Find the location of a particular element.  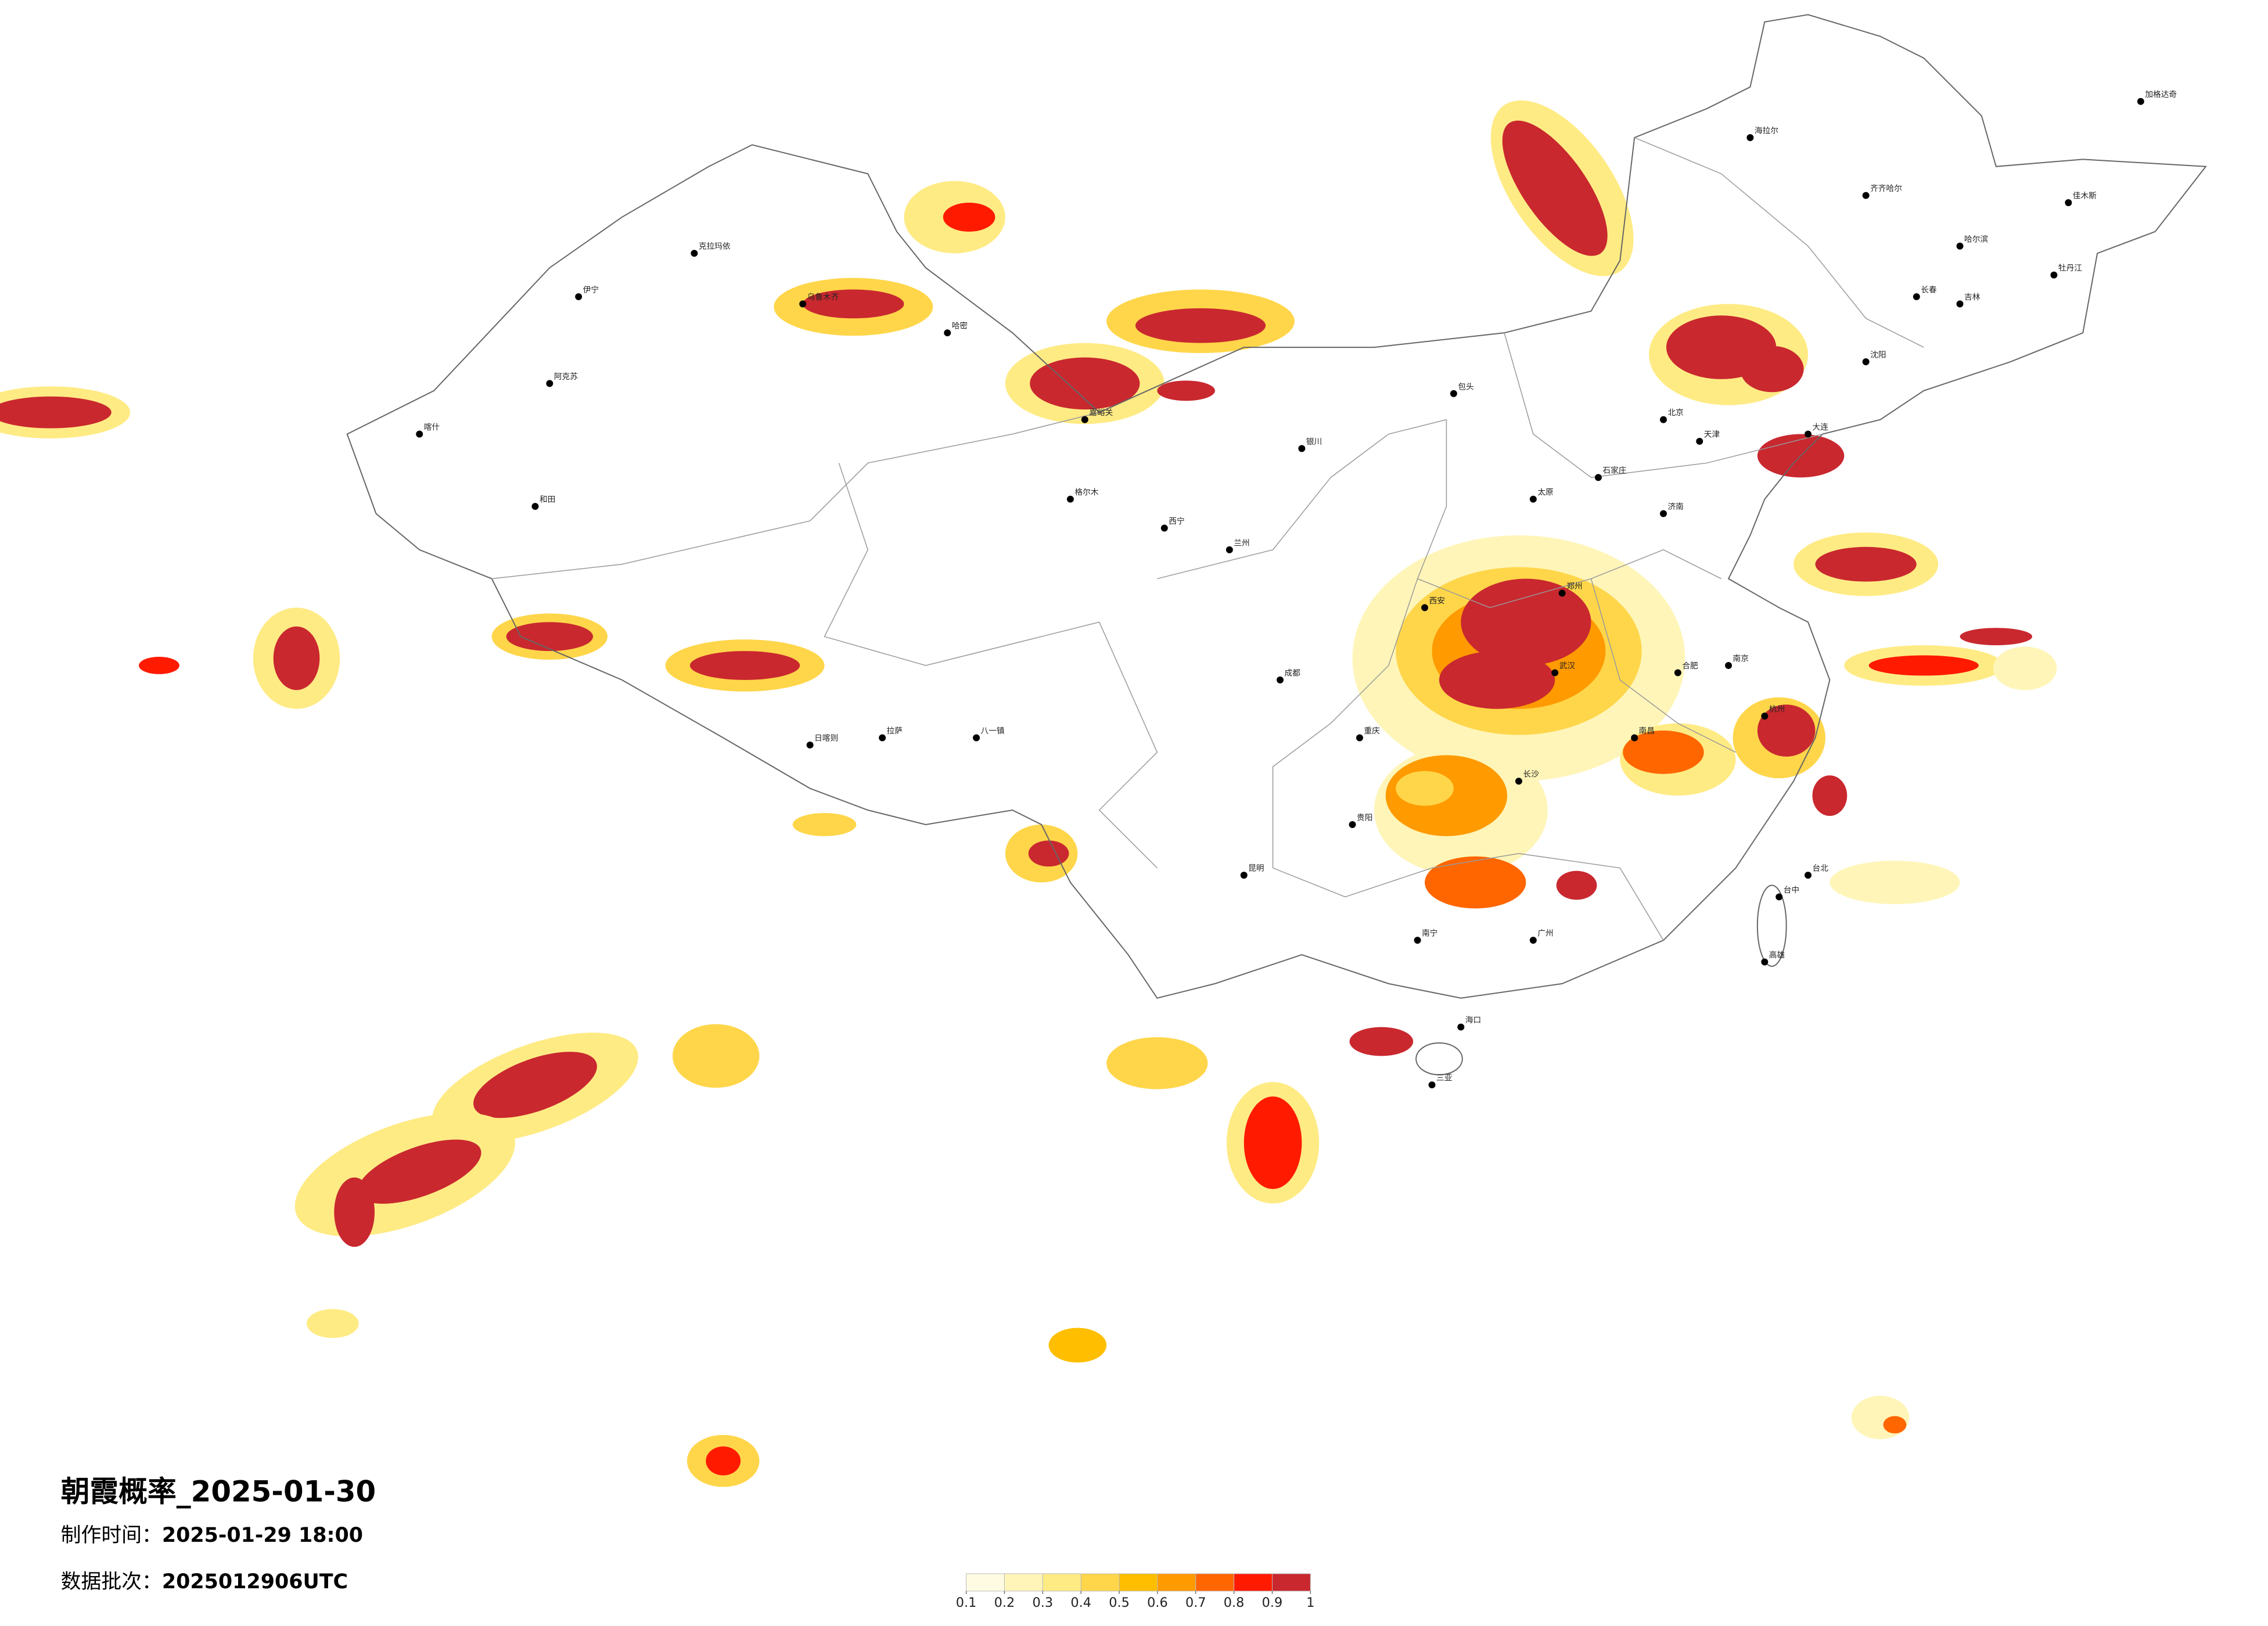

city-label: 广州 is located at coordinates (1545, 933).